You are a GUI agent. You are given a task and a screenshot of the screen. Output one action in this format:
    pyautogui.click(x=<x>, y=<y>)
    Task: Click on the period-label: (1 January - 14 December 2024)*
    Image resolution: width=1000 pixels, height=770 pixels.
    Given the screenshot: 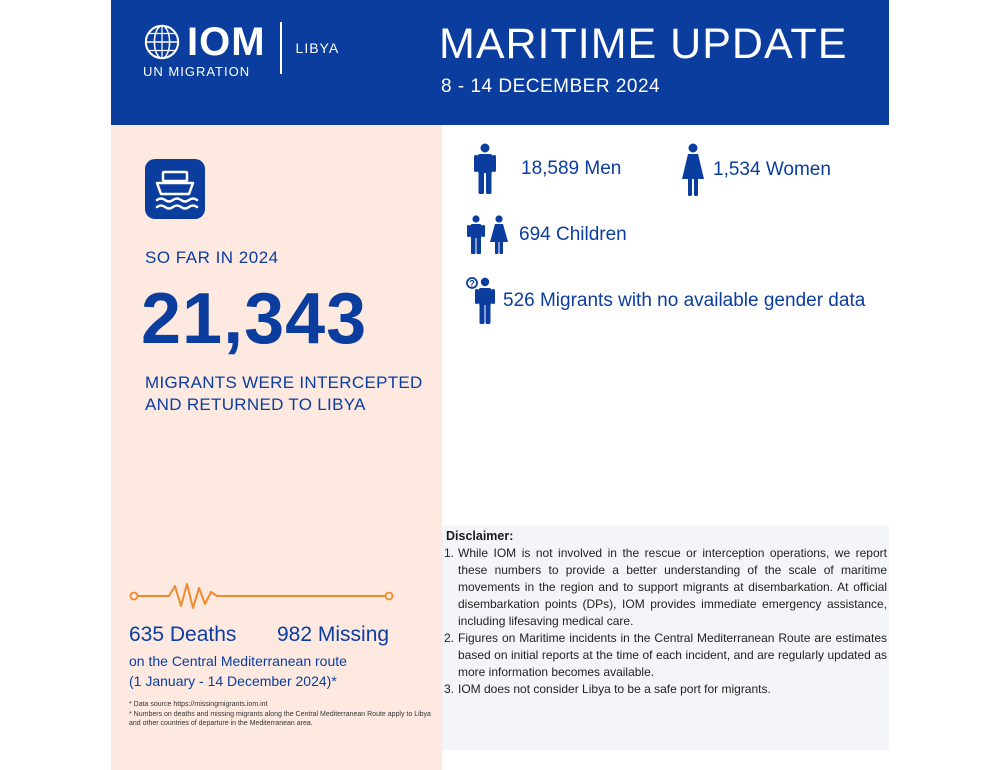 What is the action you would take?
    pyautogui.click(x=233, y=681)
    